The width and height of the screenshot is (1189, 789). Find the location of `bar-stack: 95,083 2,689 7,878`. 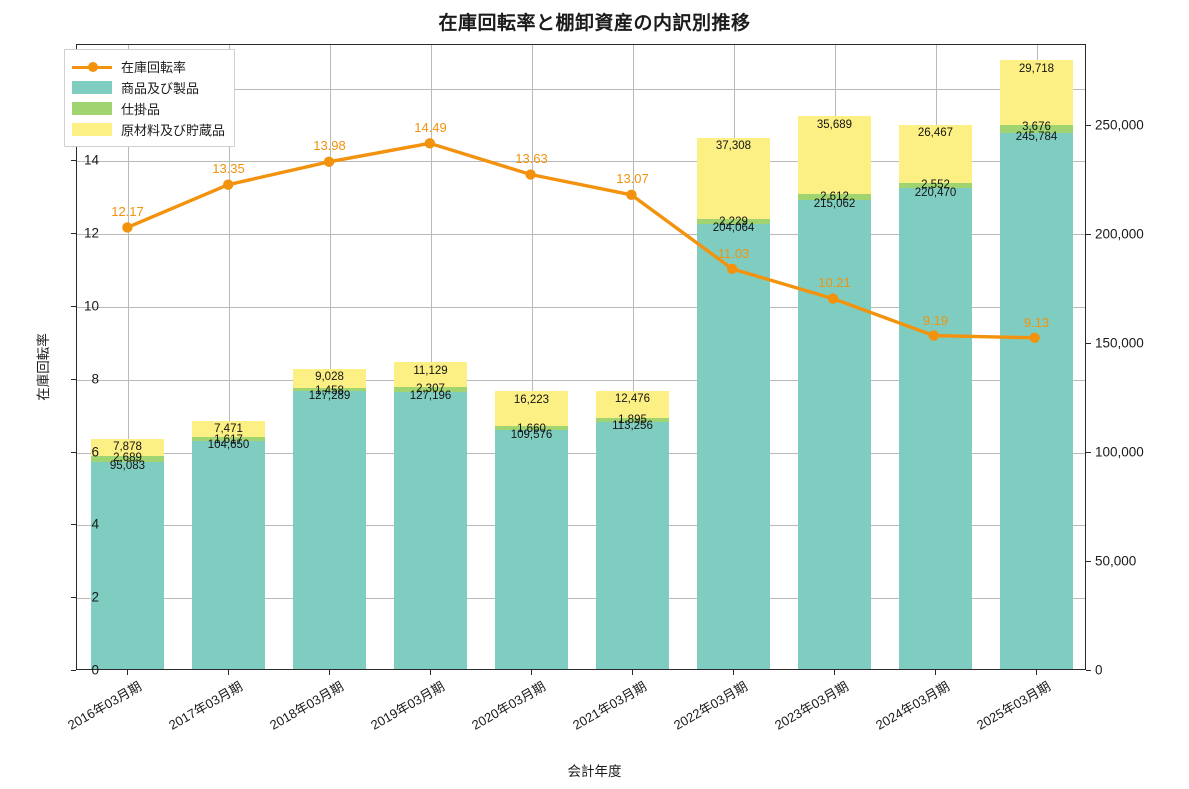

bar-stack: 95,083 2,689 7,878 is located at coordinates (127, 553).